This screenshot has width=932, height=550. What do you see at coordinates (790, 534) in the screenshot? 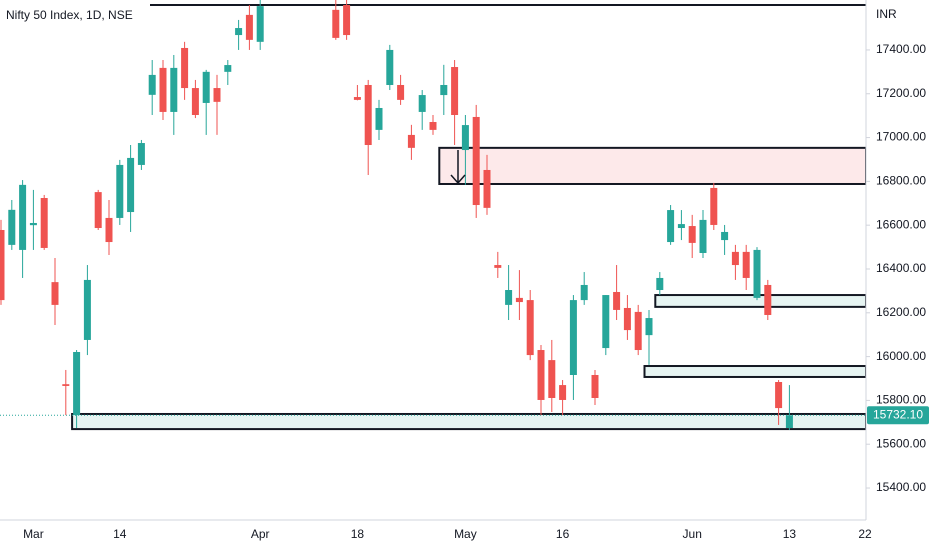
I see `x-tick-label: 13` at bounding box center [790, 534].